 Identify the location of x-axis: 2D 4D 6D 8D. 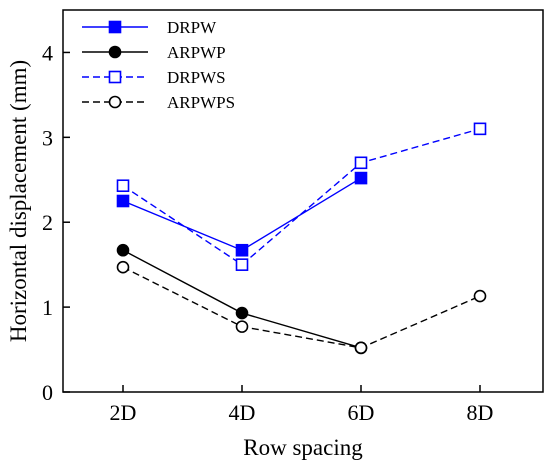
(302, 405).